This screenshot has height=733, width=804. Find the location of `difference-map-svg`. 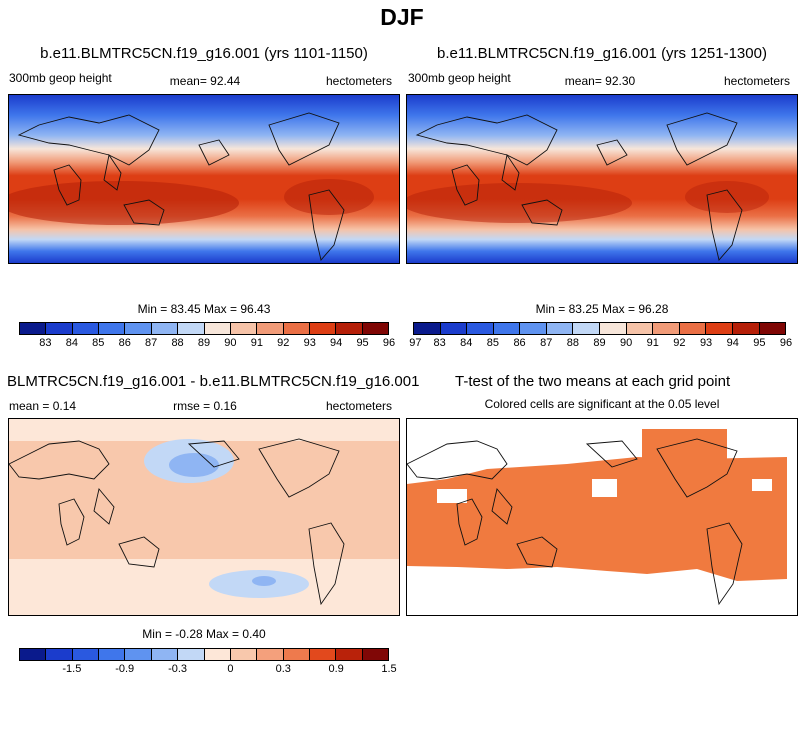

difference-map-svg is located at coordinates (204, 517).